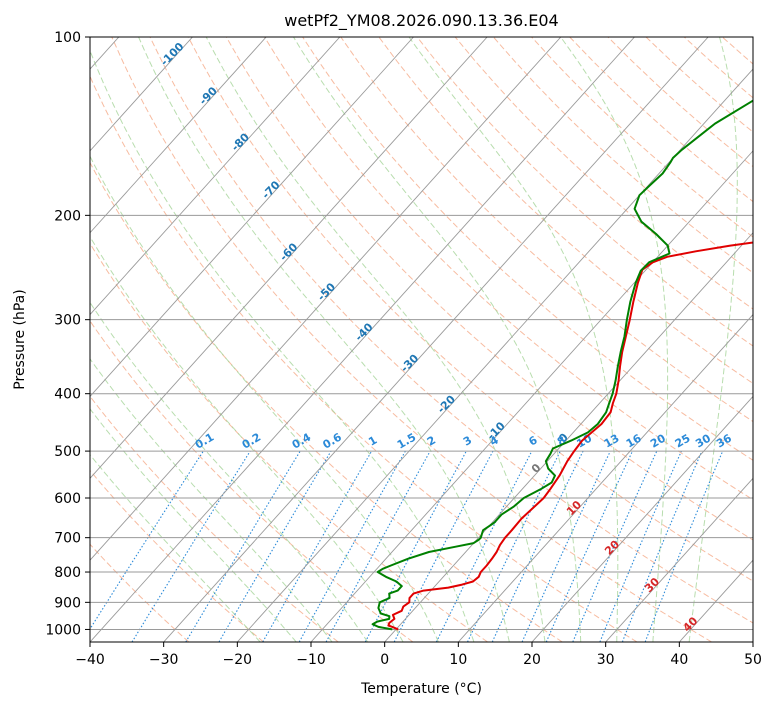 Image resolution: width=775 pixels, height=708 pixels. Describe the element at coordinates (532, 660) in the screenshot. I see `x-tick-label: 20` at that location.